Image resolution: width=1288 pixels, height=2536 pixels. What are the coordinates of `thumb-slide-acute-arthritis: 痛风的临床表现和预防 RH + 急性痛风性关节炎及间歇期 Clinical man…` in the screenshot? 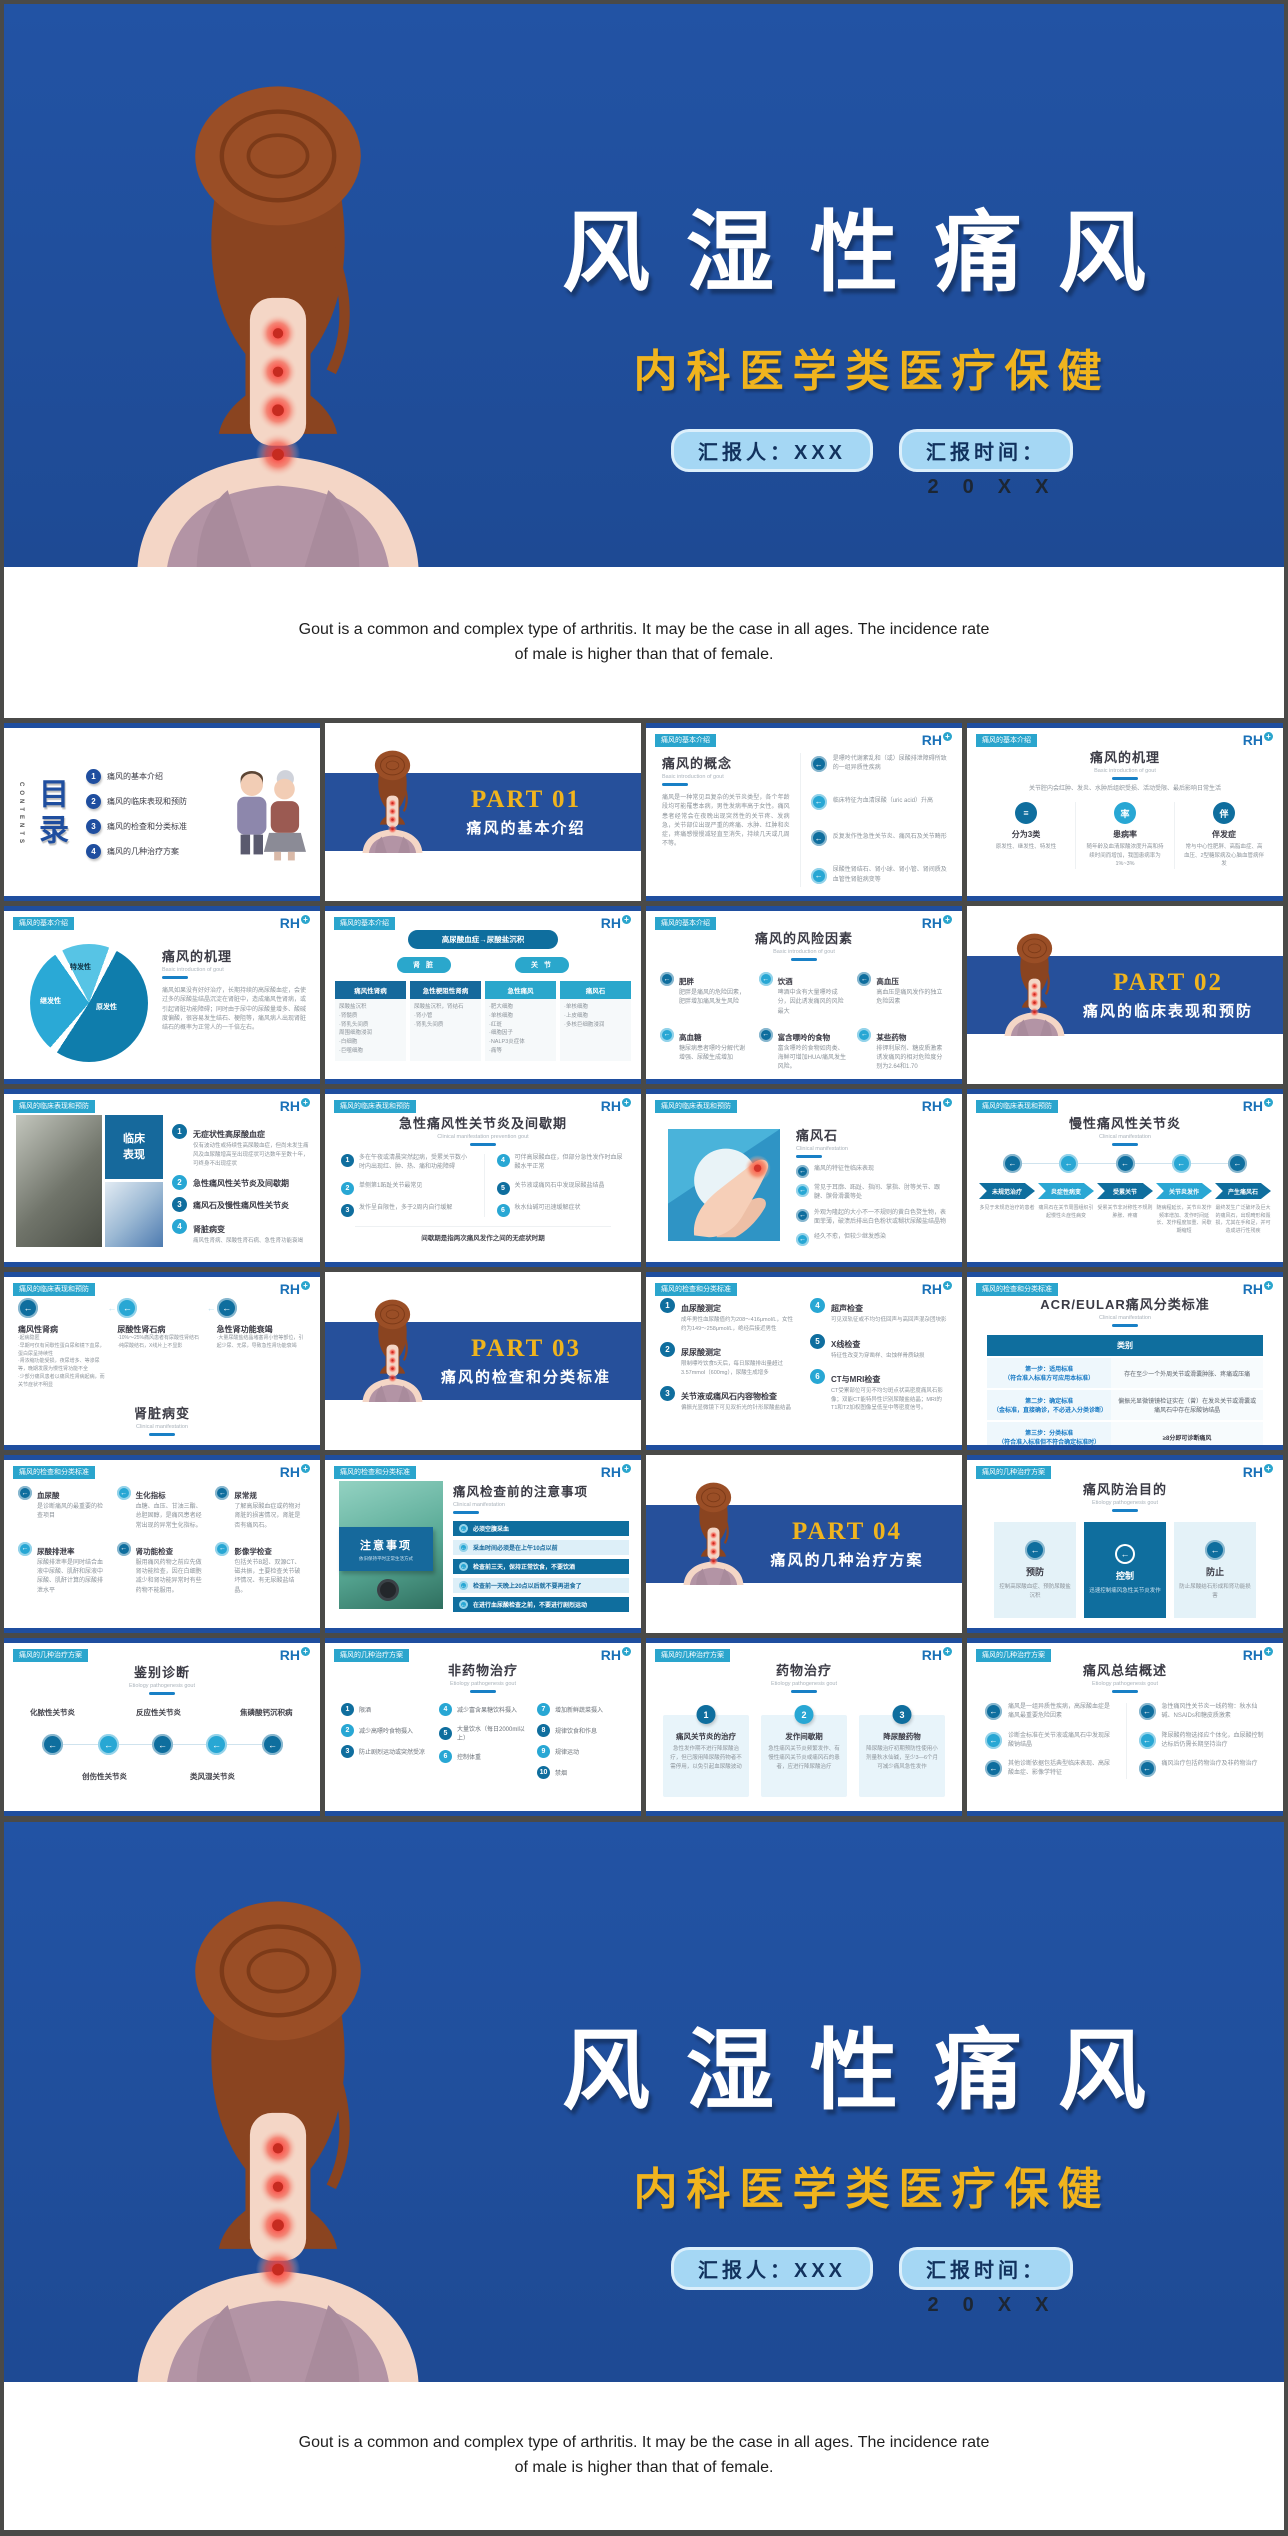 It's located at (483, 1178).